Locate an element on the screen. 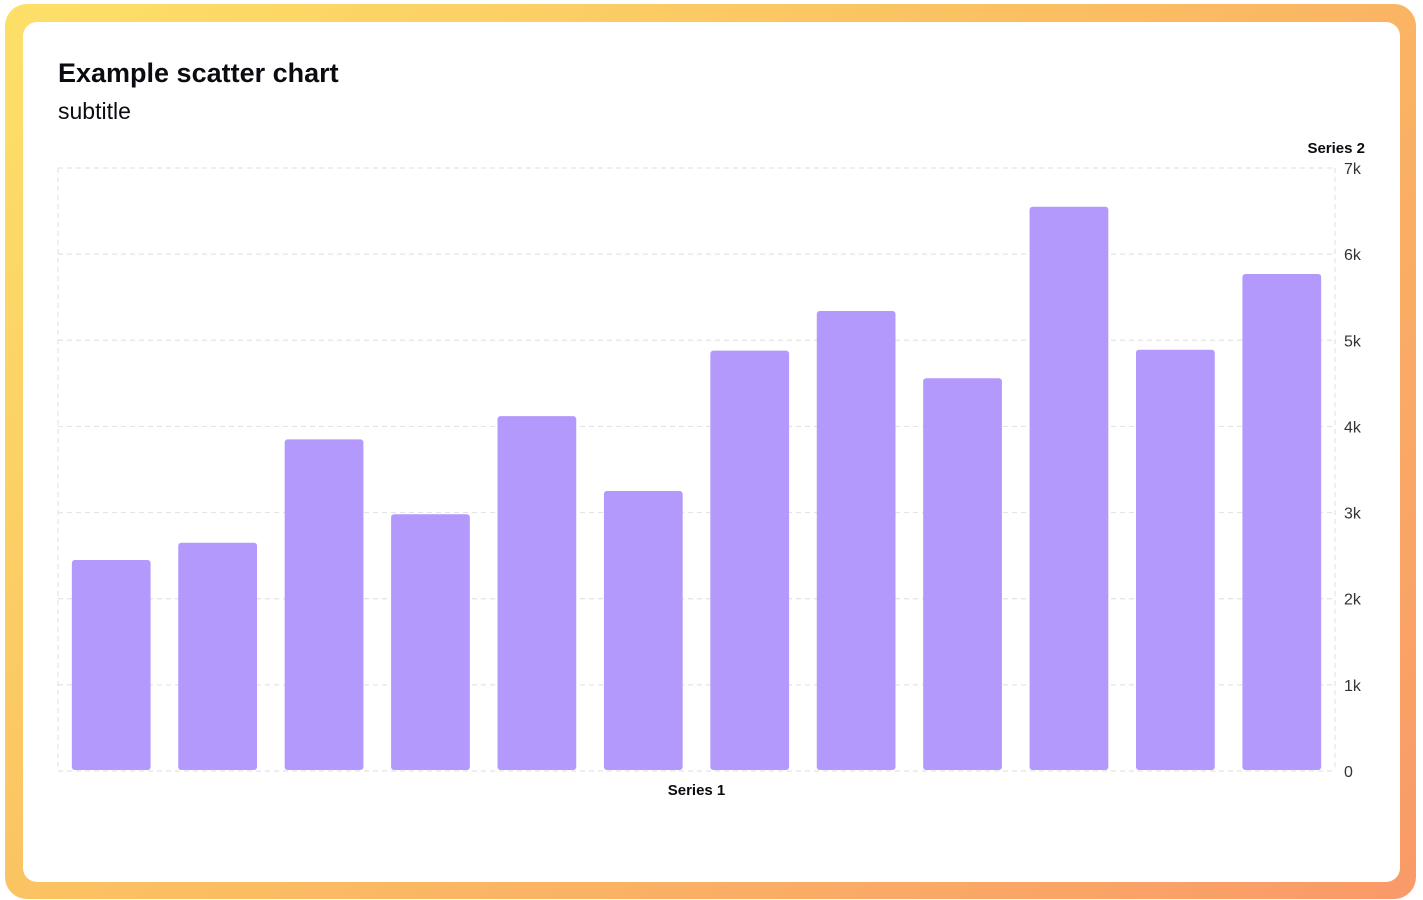 Image resolution: width=1423 pixels, height=900 pixels. y-tick-label: 3k is located at coordinates (1353, 514).